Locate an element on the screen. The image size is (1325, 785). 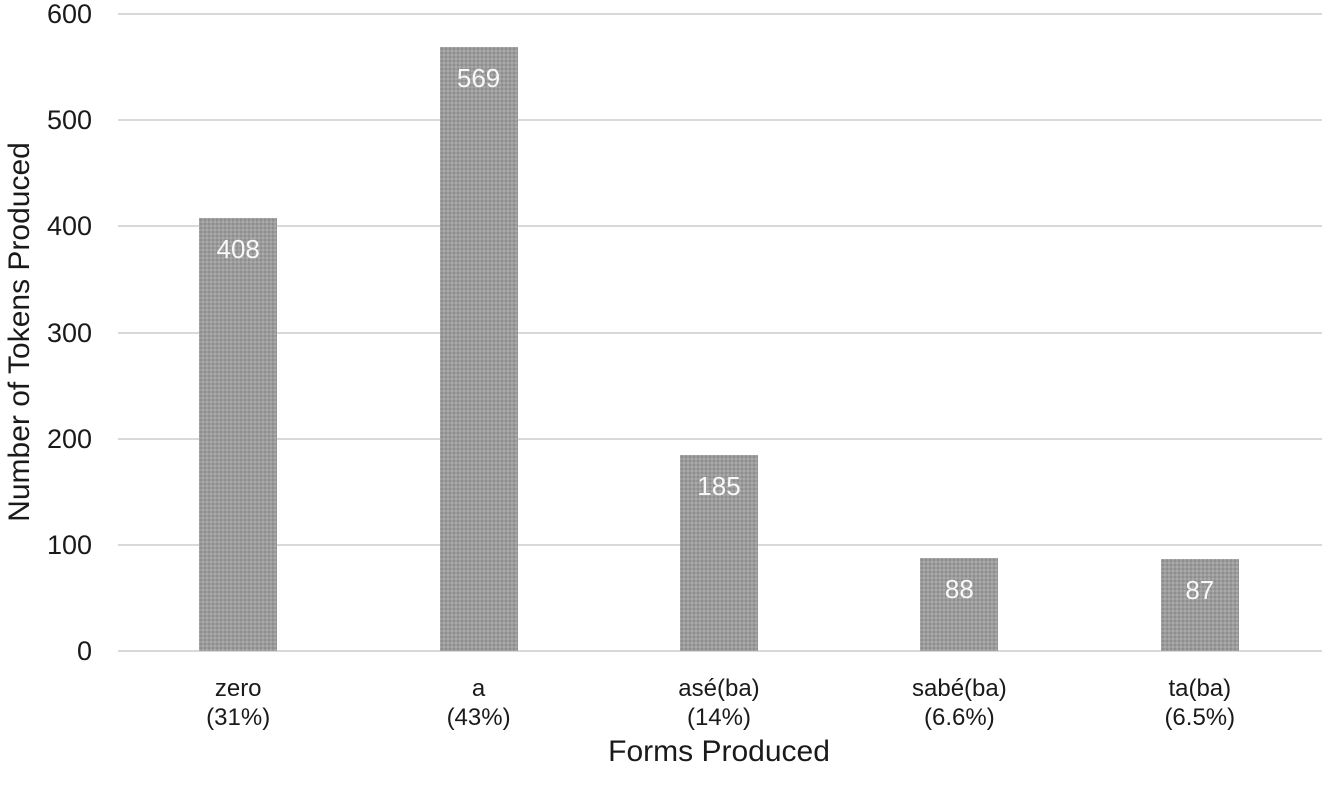
x-axis-category-name: zero is located at coordinates (238, 688).